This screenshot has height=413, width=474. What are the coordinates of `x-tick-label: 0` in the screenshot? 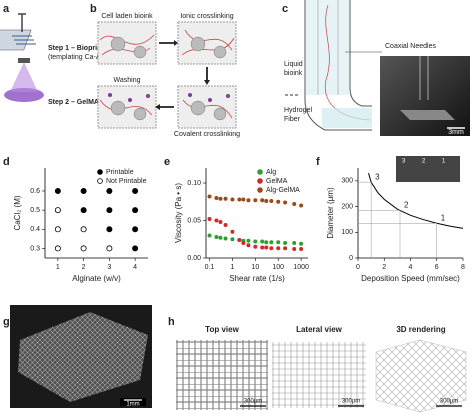 It's located at (358, 267).